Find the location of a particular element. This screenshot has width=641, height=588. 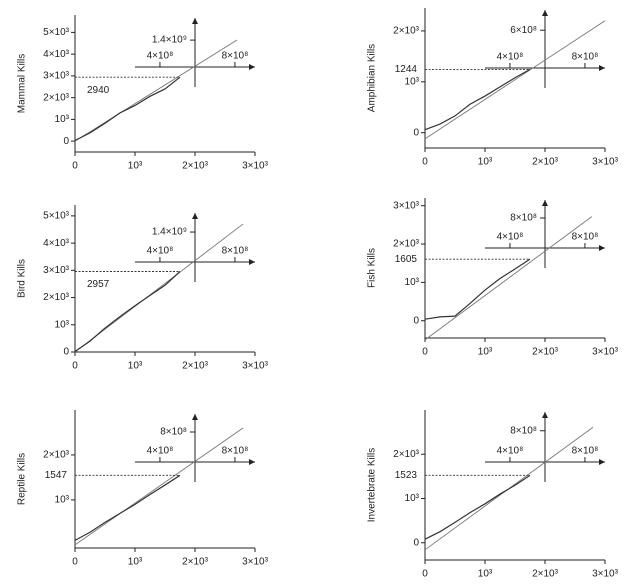

reference-label: 1244 is located at coordinates (406, 69).